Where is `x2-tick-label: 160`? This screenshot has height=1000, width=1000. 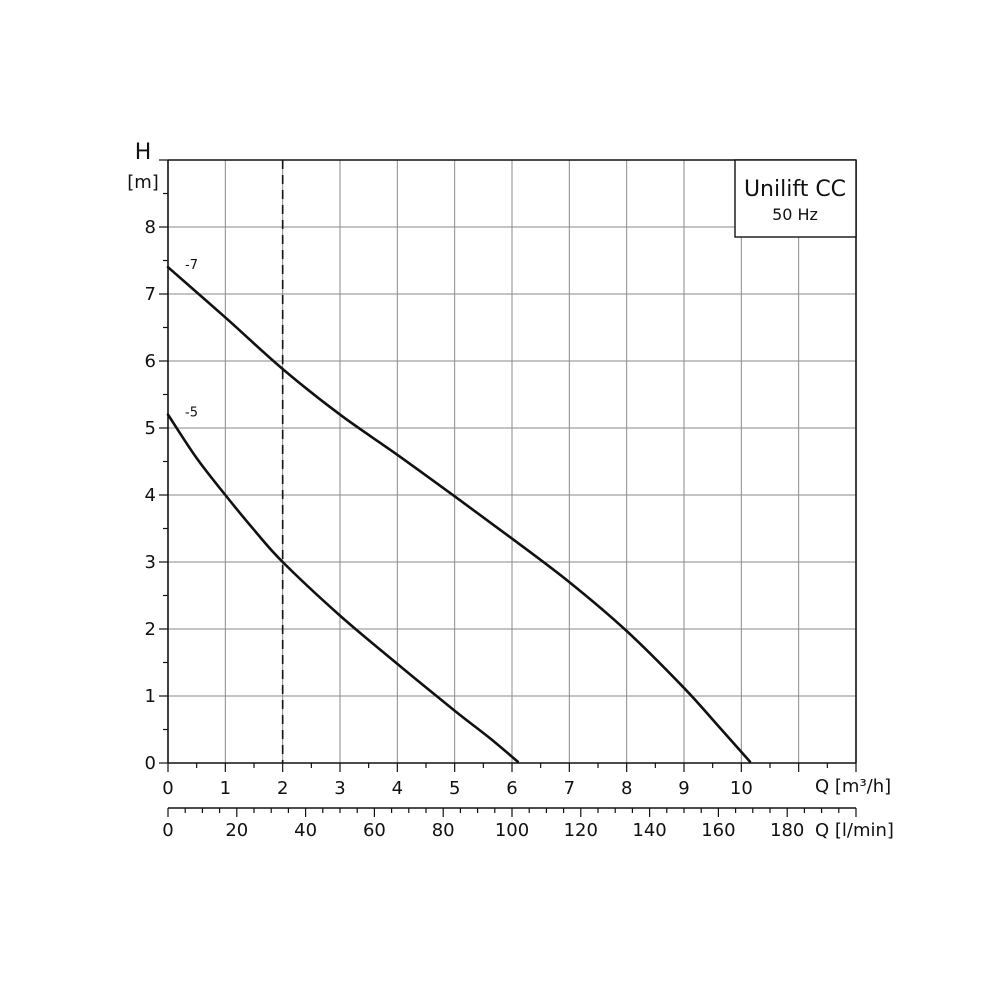 x2-tick-label: 160 is located at coordinates (718, 830).